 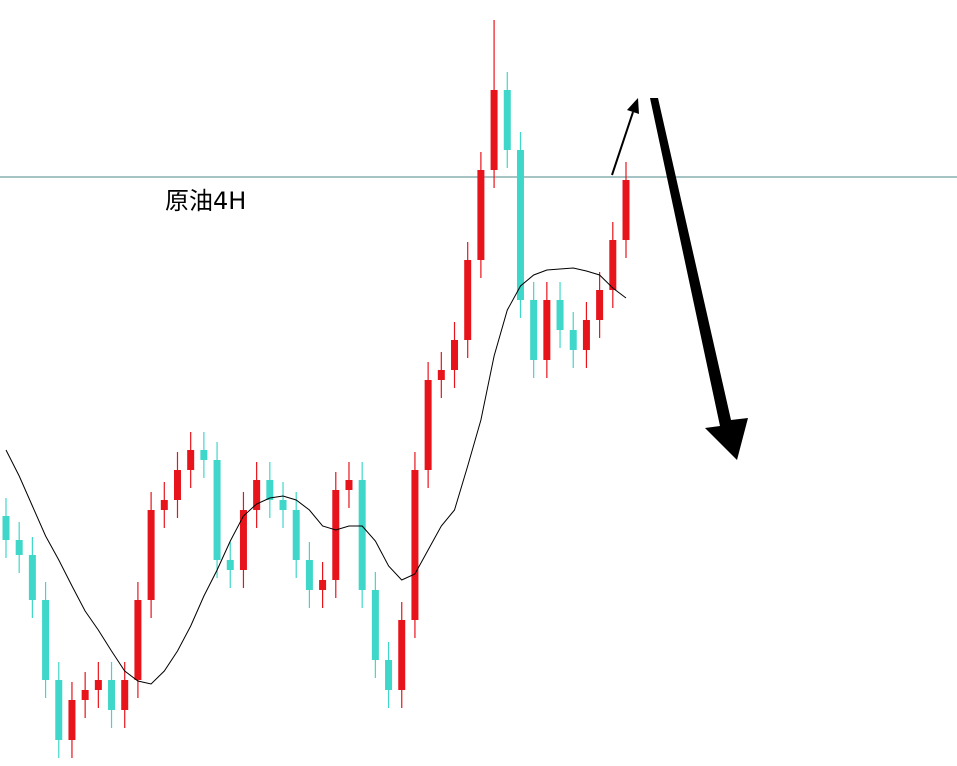 What do you see at coordinates (633, 106) in the screenshot?
I see `arrow-head` at bounding box center [633, 106].